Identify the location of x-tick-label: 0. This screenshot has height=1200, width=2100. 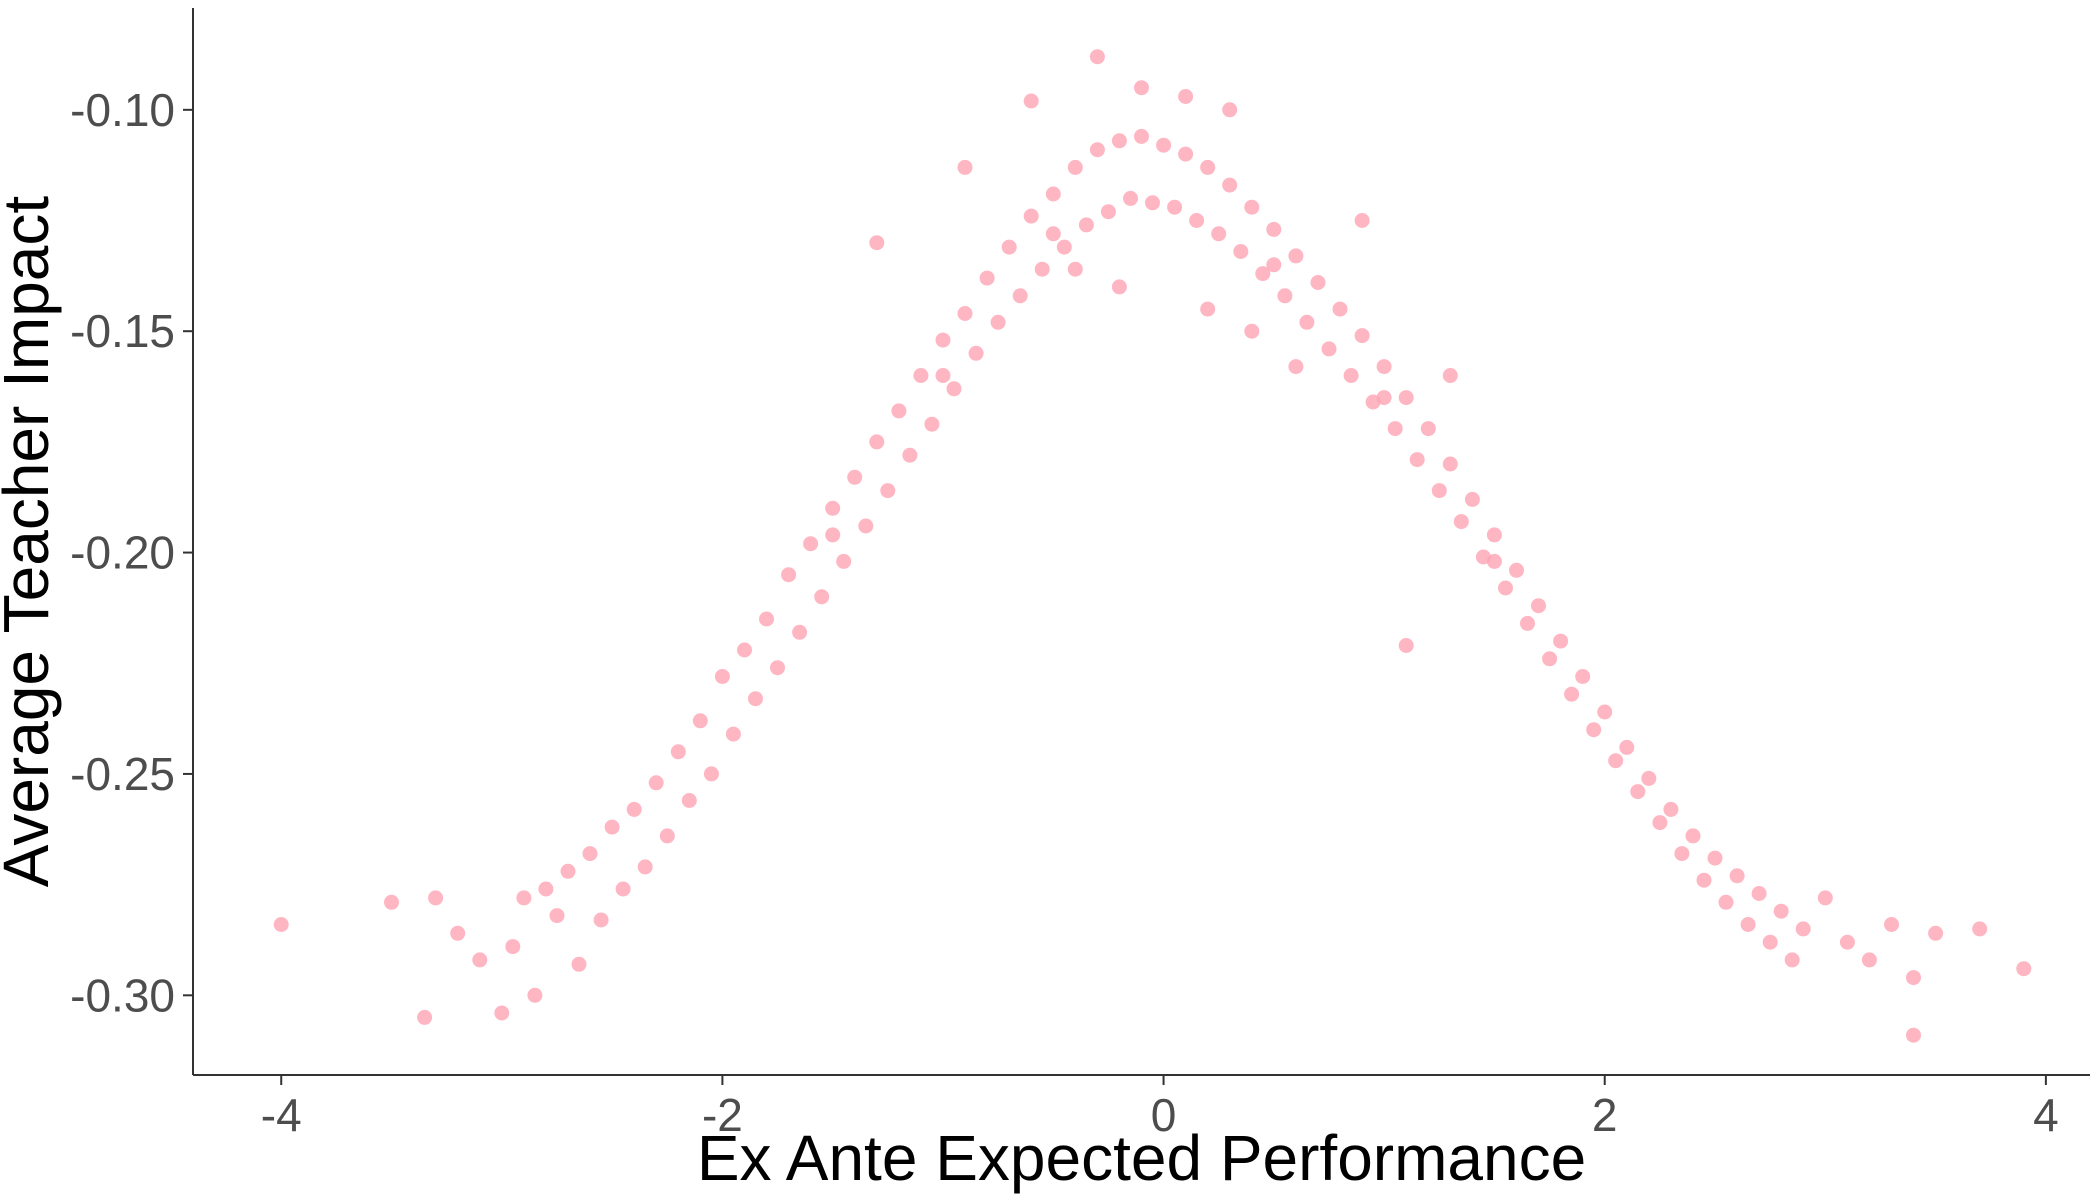
(1164, 1115).